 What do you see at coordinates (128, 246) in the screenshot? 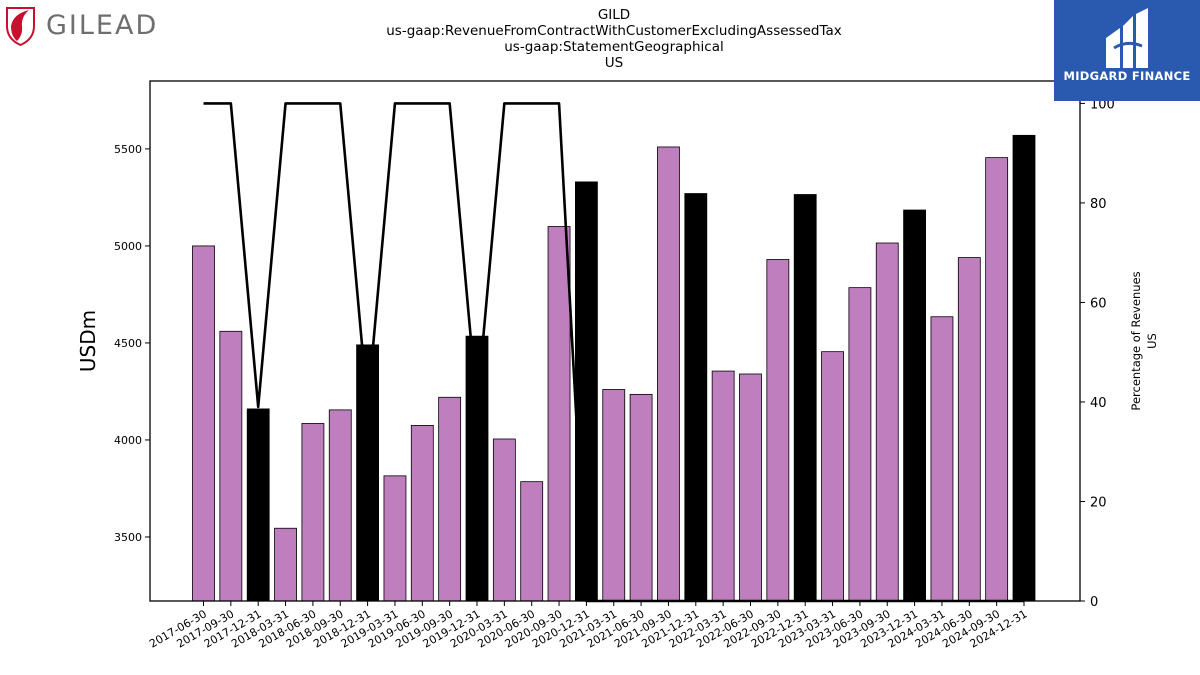
I see `y-tick-label: 5000` at bounding box center [128, 246].